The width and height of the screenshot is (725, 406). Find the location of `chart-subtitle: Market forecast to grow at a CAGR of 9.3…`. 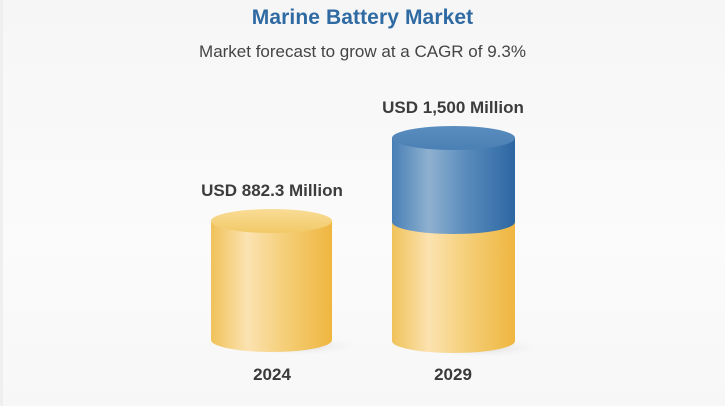

chart-subtitle: Market forecast to grow at a CAGR of 9.3… is located at coordinates (362, 51).